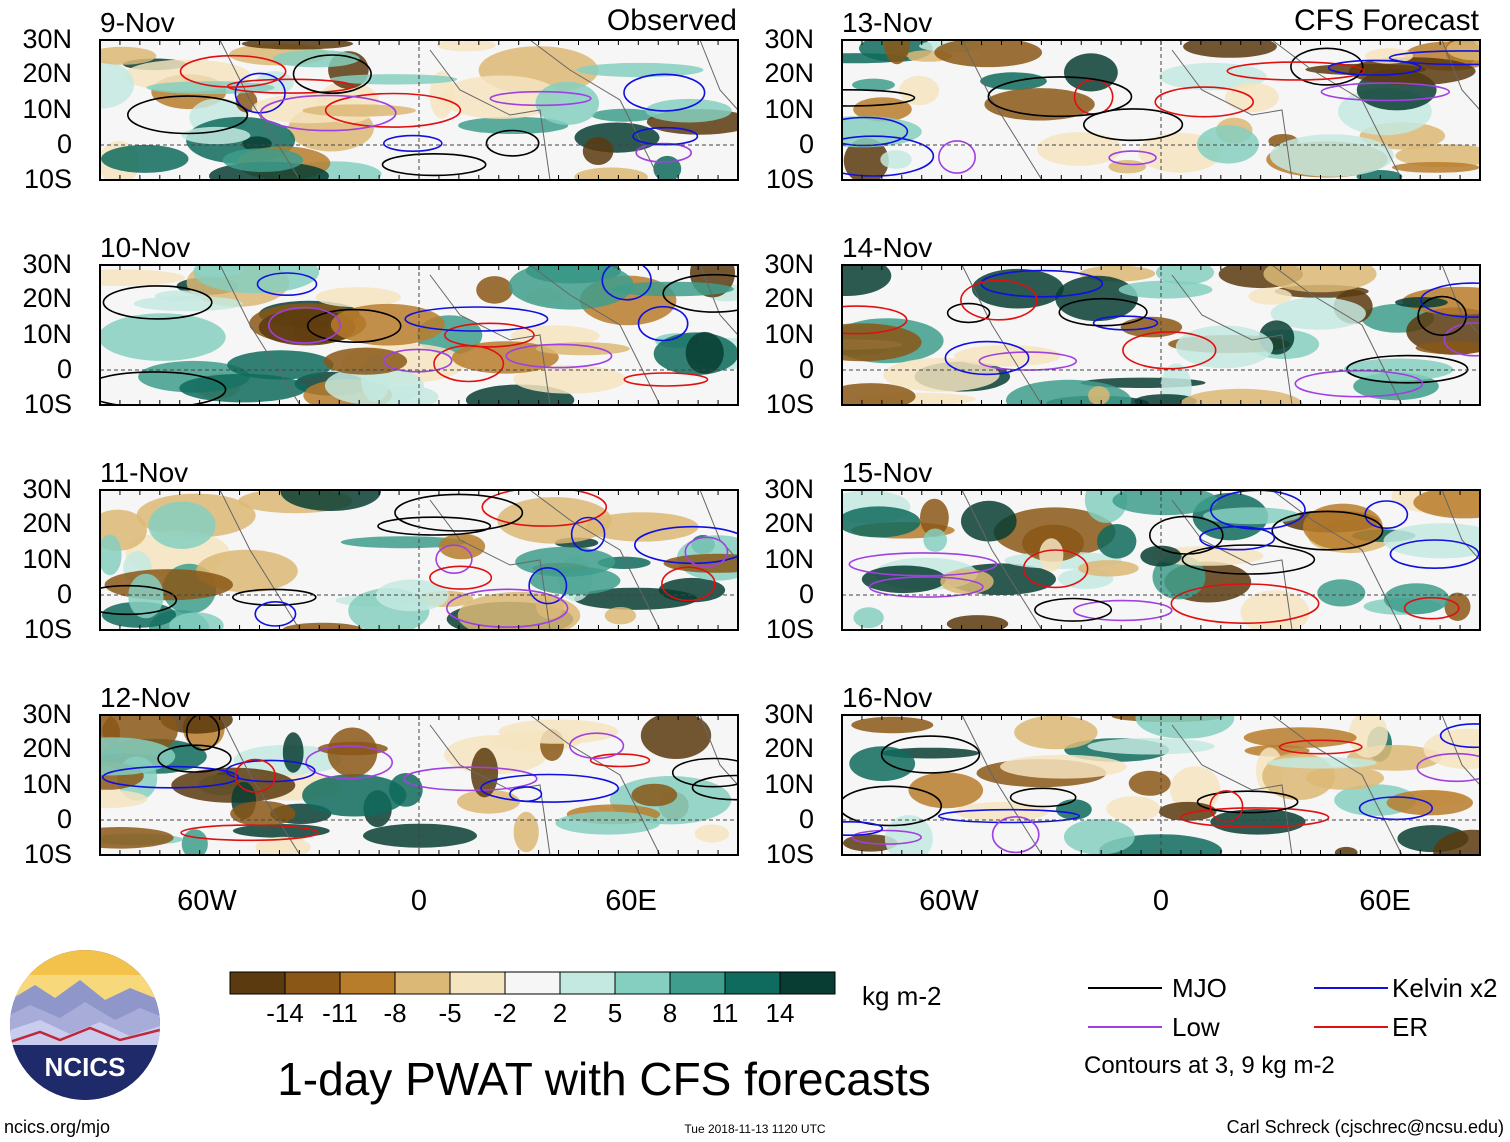 This screenshot has width=1510, height=1142. What do you see at coordinates (532, 999) in the screenshot?
I see `colorbar: -14 -11 -8 -5 -2 2 5 8 11 14` at bounding box center [532, 999].